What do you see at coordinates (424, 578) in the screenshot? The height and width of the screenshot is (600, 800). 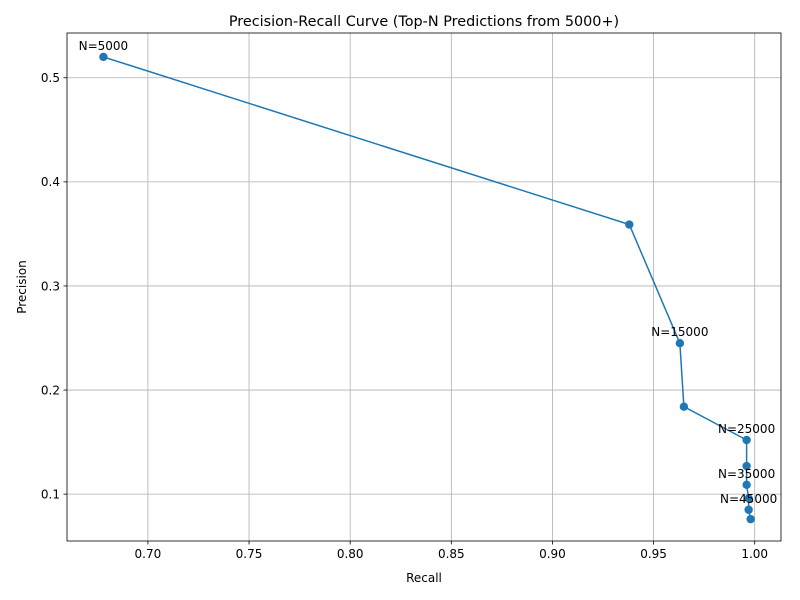 I see `x-axis-label: Recall` at bounding box center [424, 578].